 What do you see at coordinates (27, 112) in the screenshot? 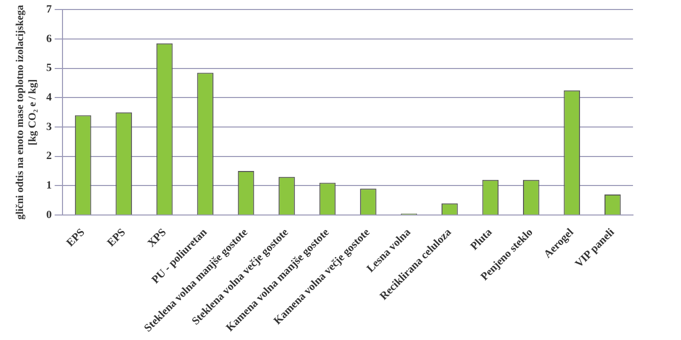
I see `y-axis-title: glični odtis na enoto mase toplotno izolacijskega [kg CO₂ e / kg]` at bounding box center [27, 112].